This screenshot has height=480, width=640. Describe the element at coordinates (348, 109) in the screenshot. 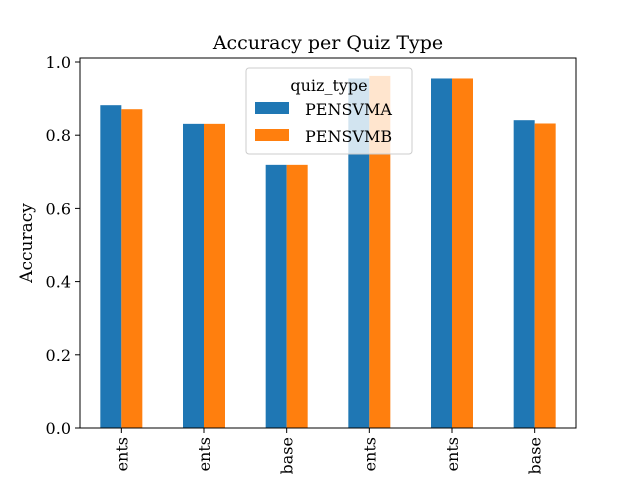

I see `legend-label-pensvma: PENSVMA` at that location.